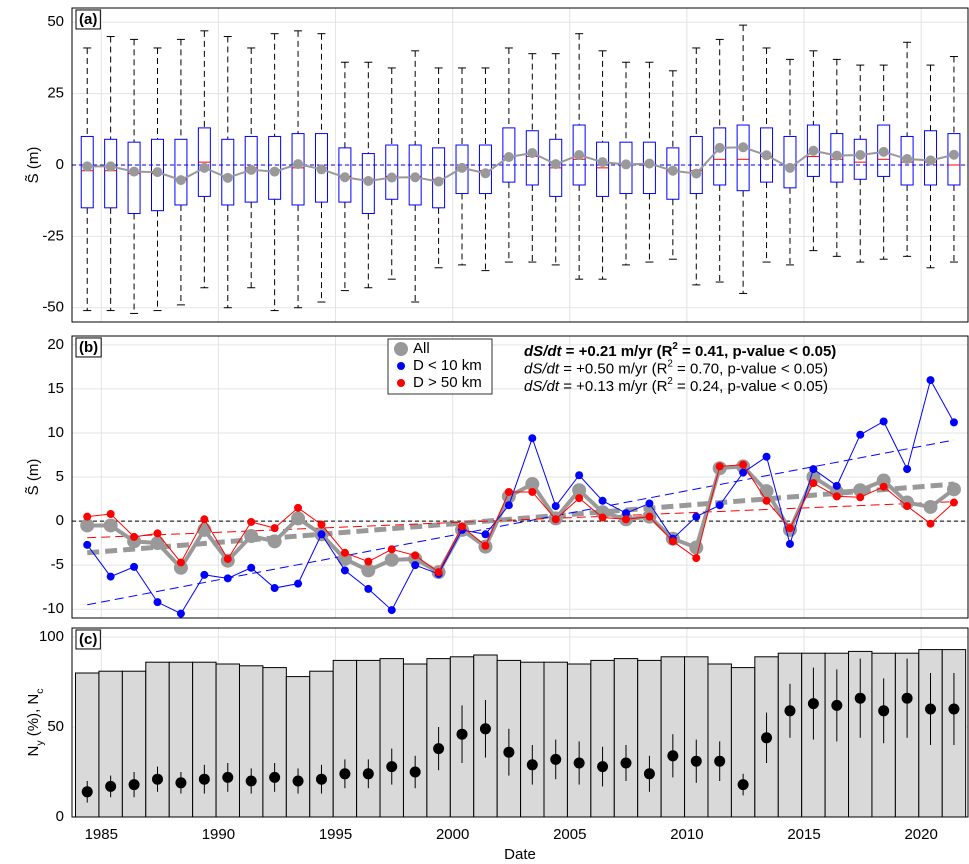 The width and height of the screenshot is (969, 864). What do you see at coordinates (60, 476) in the screenshot?
I see `y-tick-label: 5` at bounding box center [60, 476].